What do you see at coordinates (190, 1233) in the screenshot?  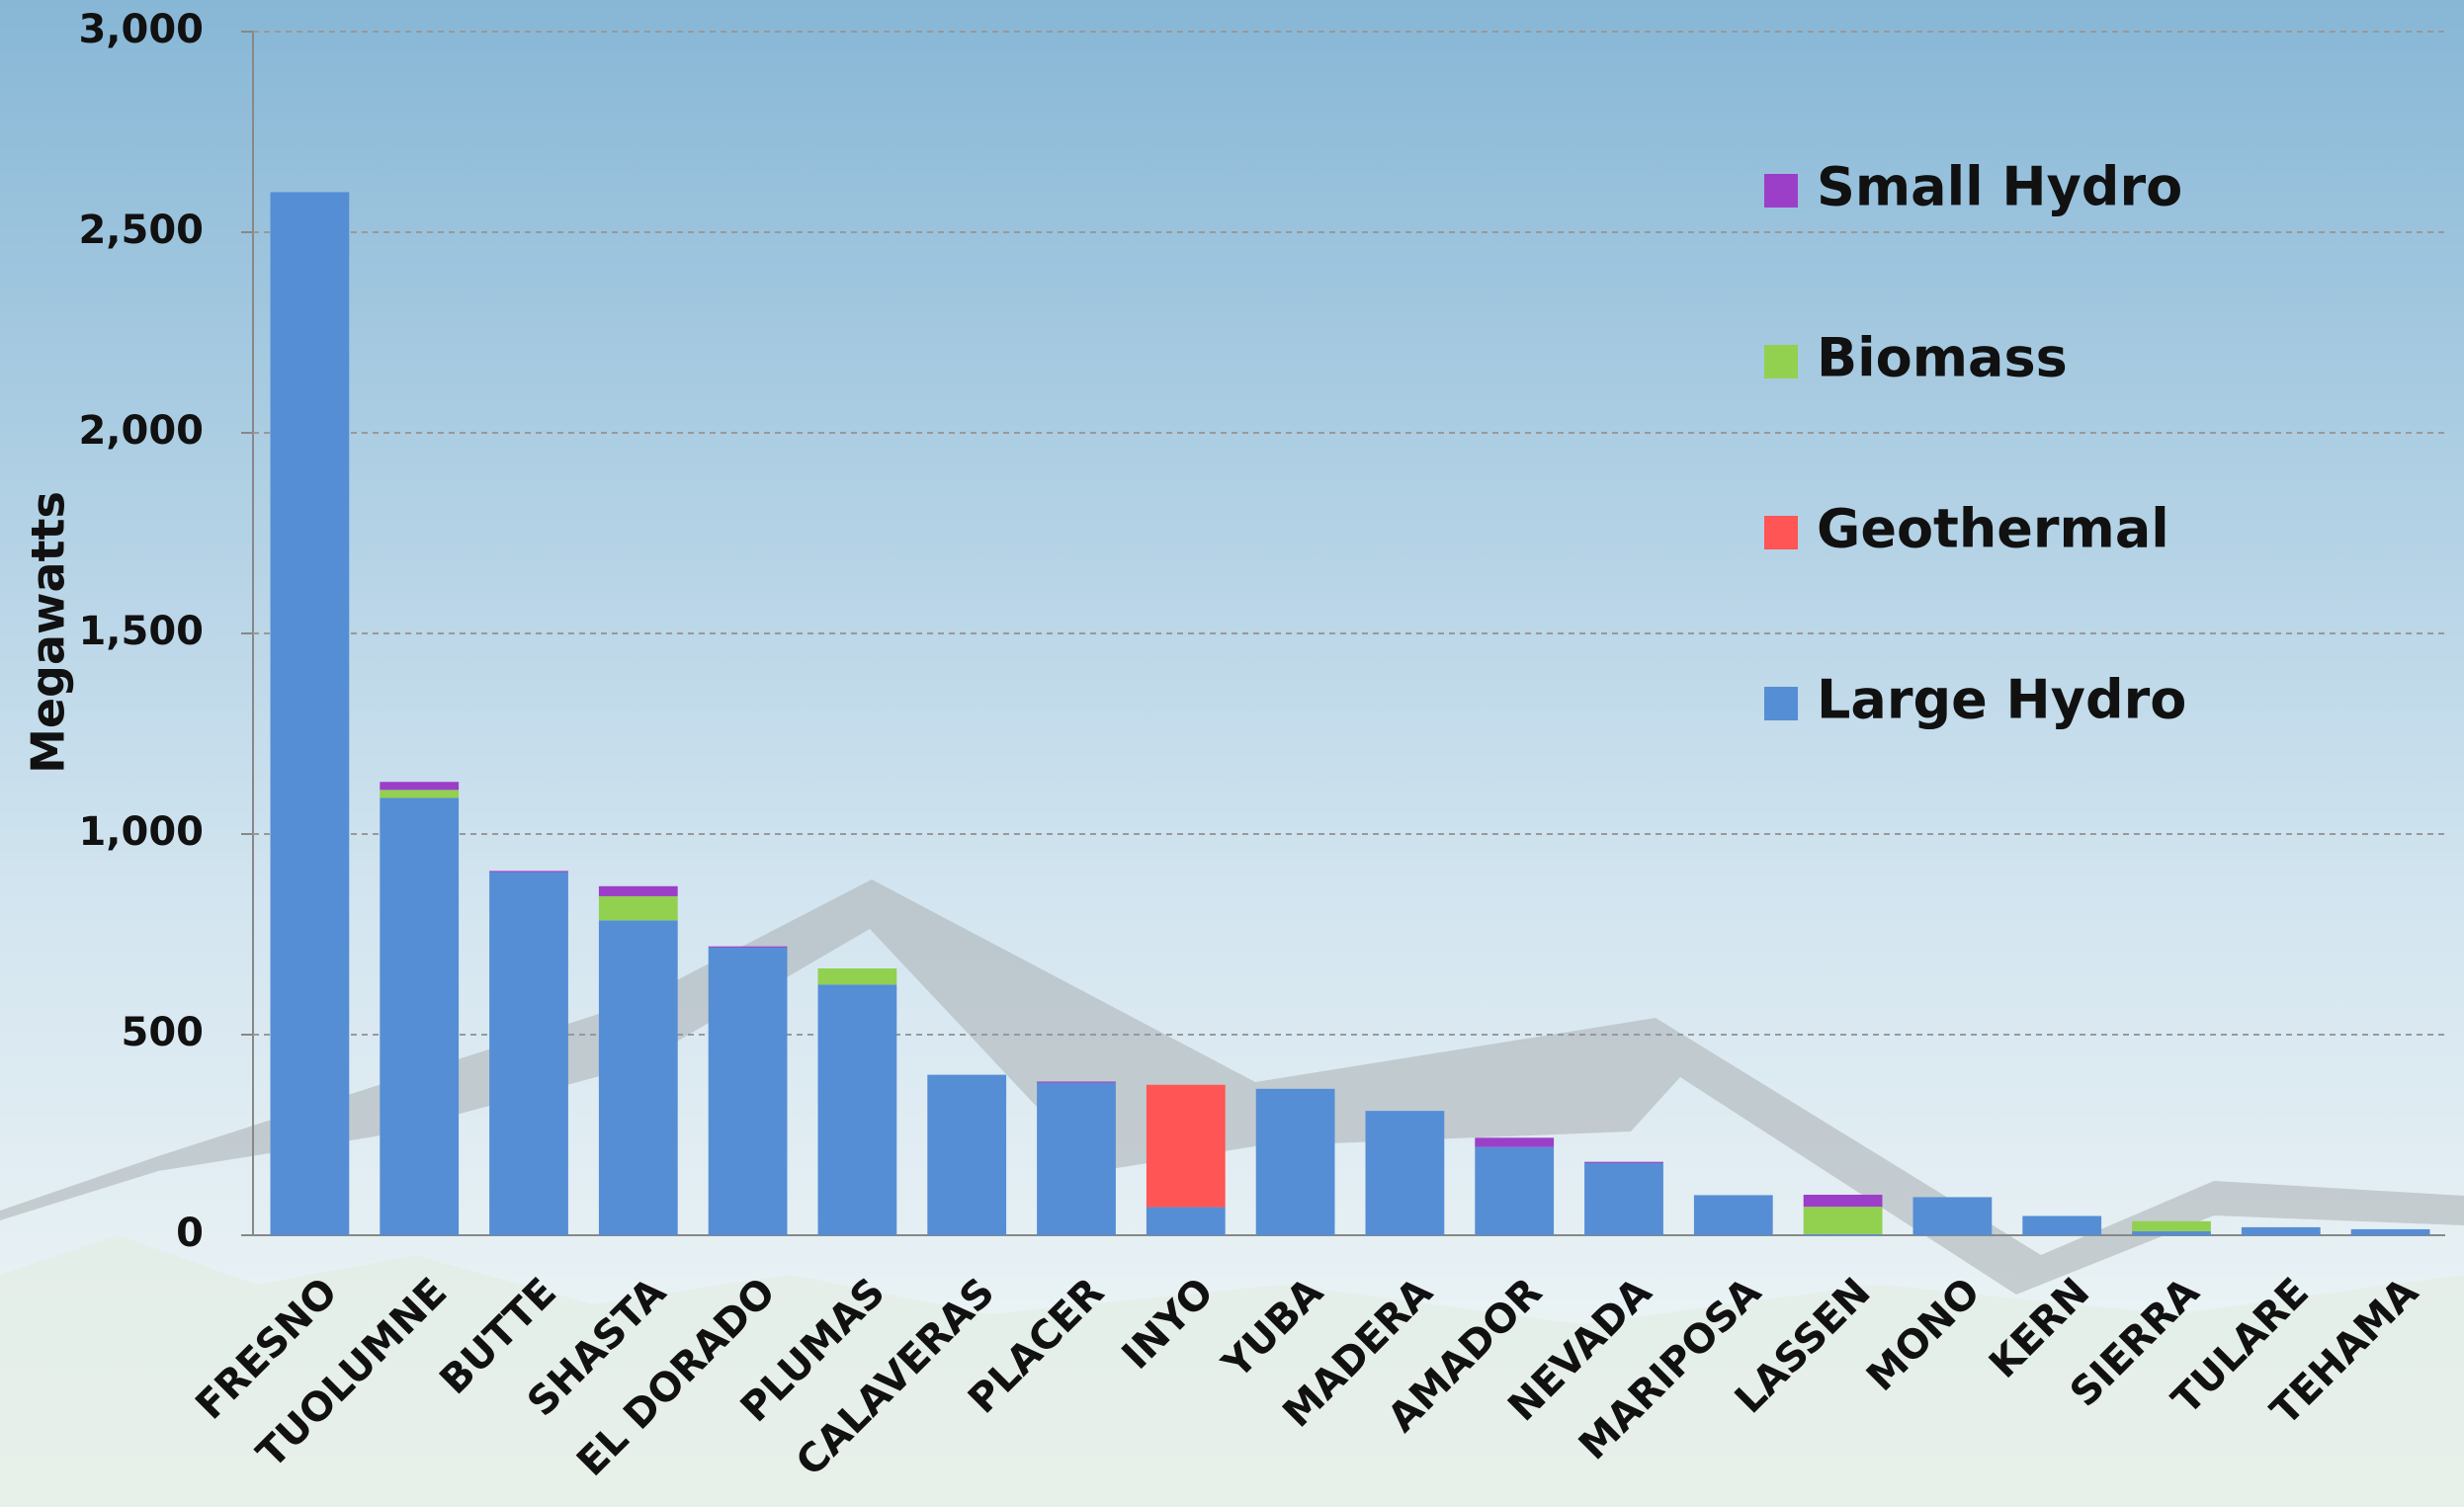 I see `y-tick-label: 0` at bounding box center [190, 1233].